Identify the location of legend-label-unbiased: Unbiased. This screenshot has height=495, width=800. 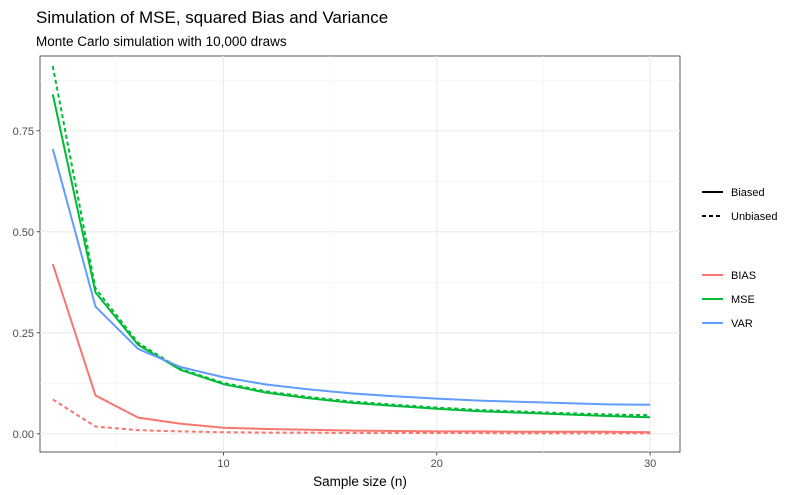
(754, 217).